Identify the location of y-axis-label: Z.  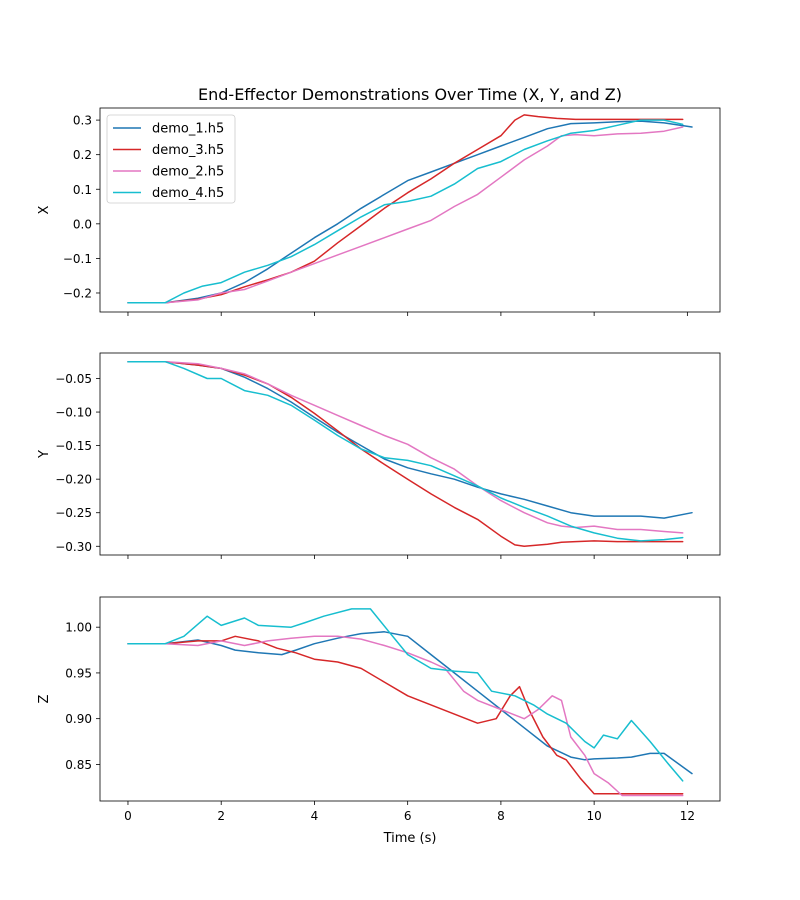
(44, 698).